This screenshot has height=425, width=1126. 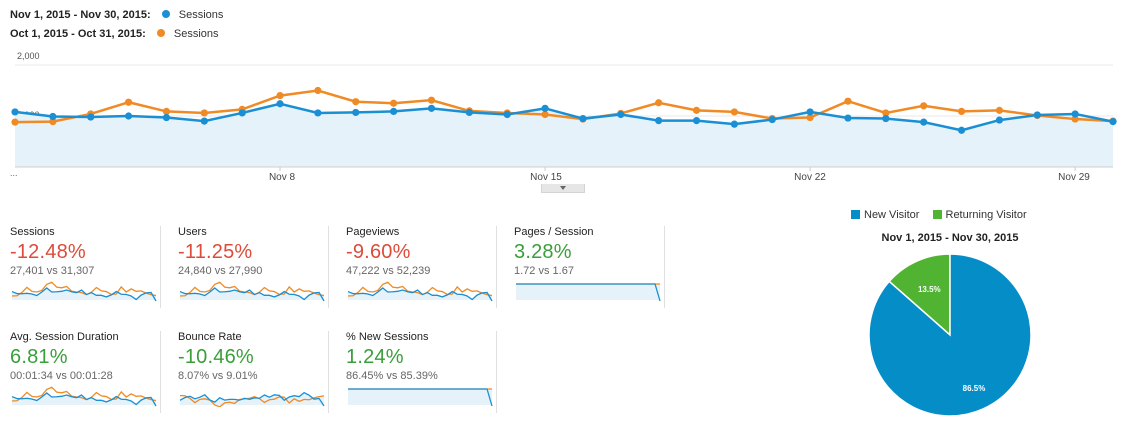 I want to click on pie-slice-new-visitor, so click(x=950, y=335).